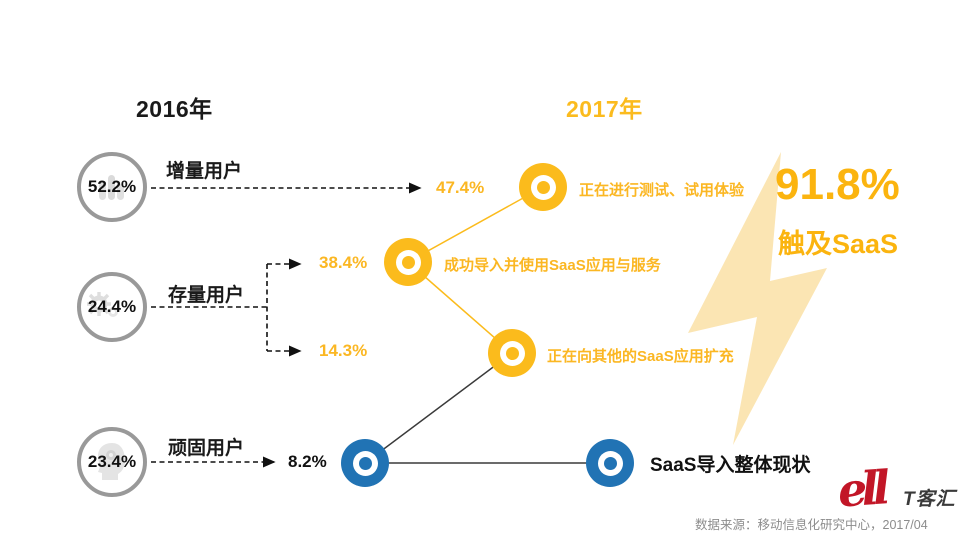  I want to click on stat-pct: 23.4%, so click(112, 461).